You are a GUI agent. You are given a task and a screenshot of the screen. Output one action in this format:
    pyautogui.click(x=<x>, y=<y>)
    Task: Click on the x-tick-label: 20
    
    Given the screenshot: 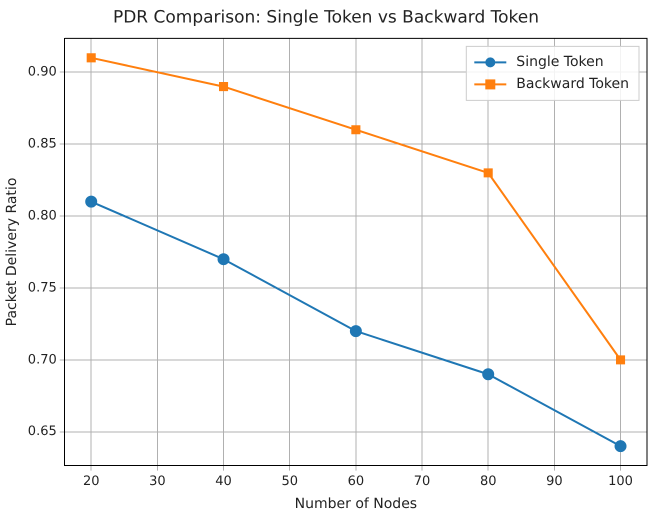 What is the action you would take?
    pyautogui.click(x=91, y=481)
    